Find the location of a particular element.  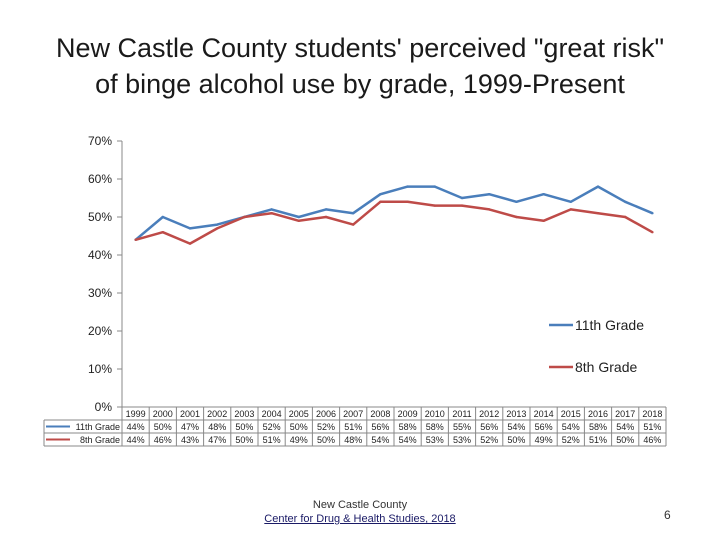

x-tick-label: 2010 is located at coordinates (435, 414).